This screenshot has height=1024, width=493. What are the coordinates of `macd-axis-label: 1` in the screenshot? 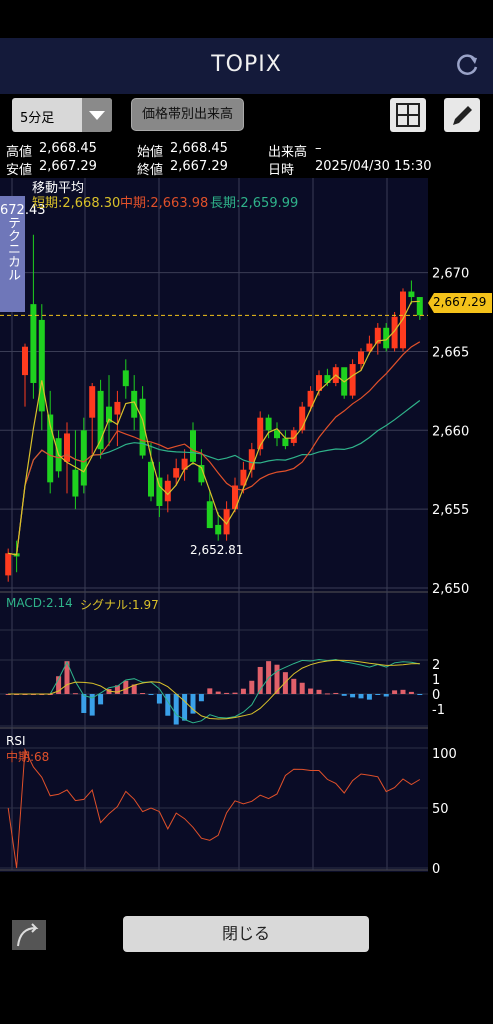 It's located at (436, 680).